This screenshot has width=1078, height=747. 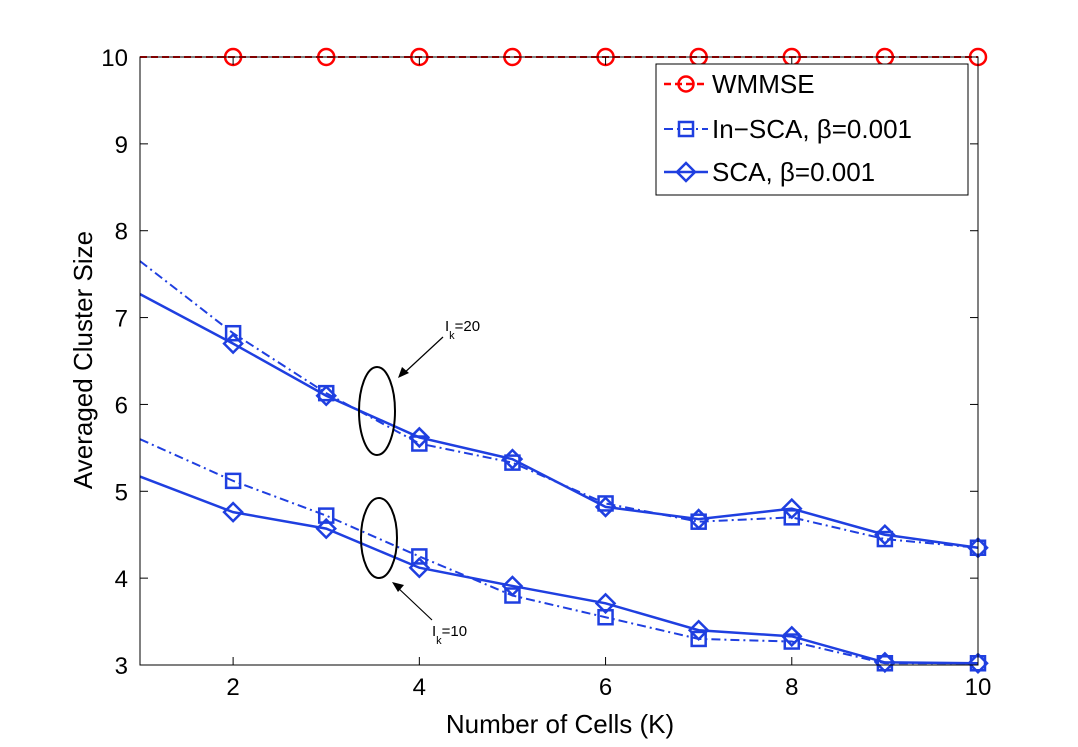 I want to click on annotation-arrowhead-ik20, so click(x=403, y=372).